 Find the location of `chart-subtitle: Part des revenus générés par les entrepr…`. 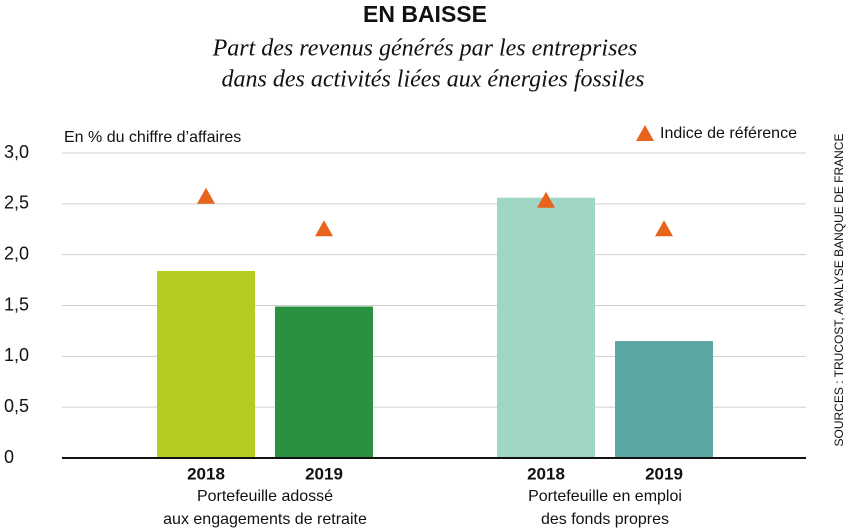

chart-subtitle: Part des revenus générés par les entrepr… is located at coordinates (425, 49).